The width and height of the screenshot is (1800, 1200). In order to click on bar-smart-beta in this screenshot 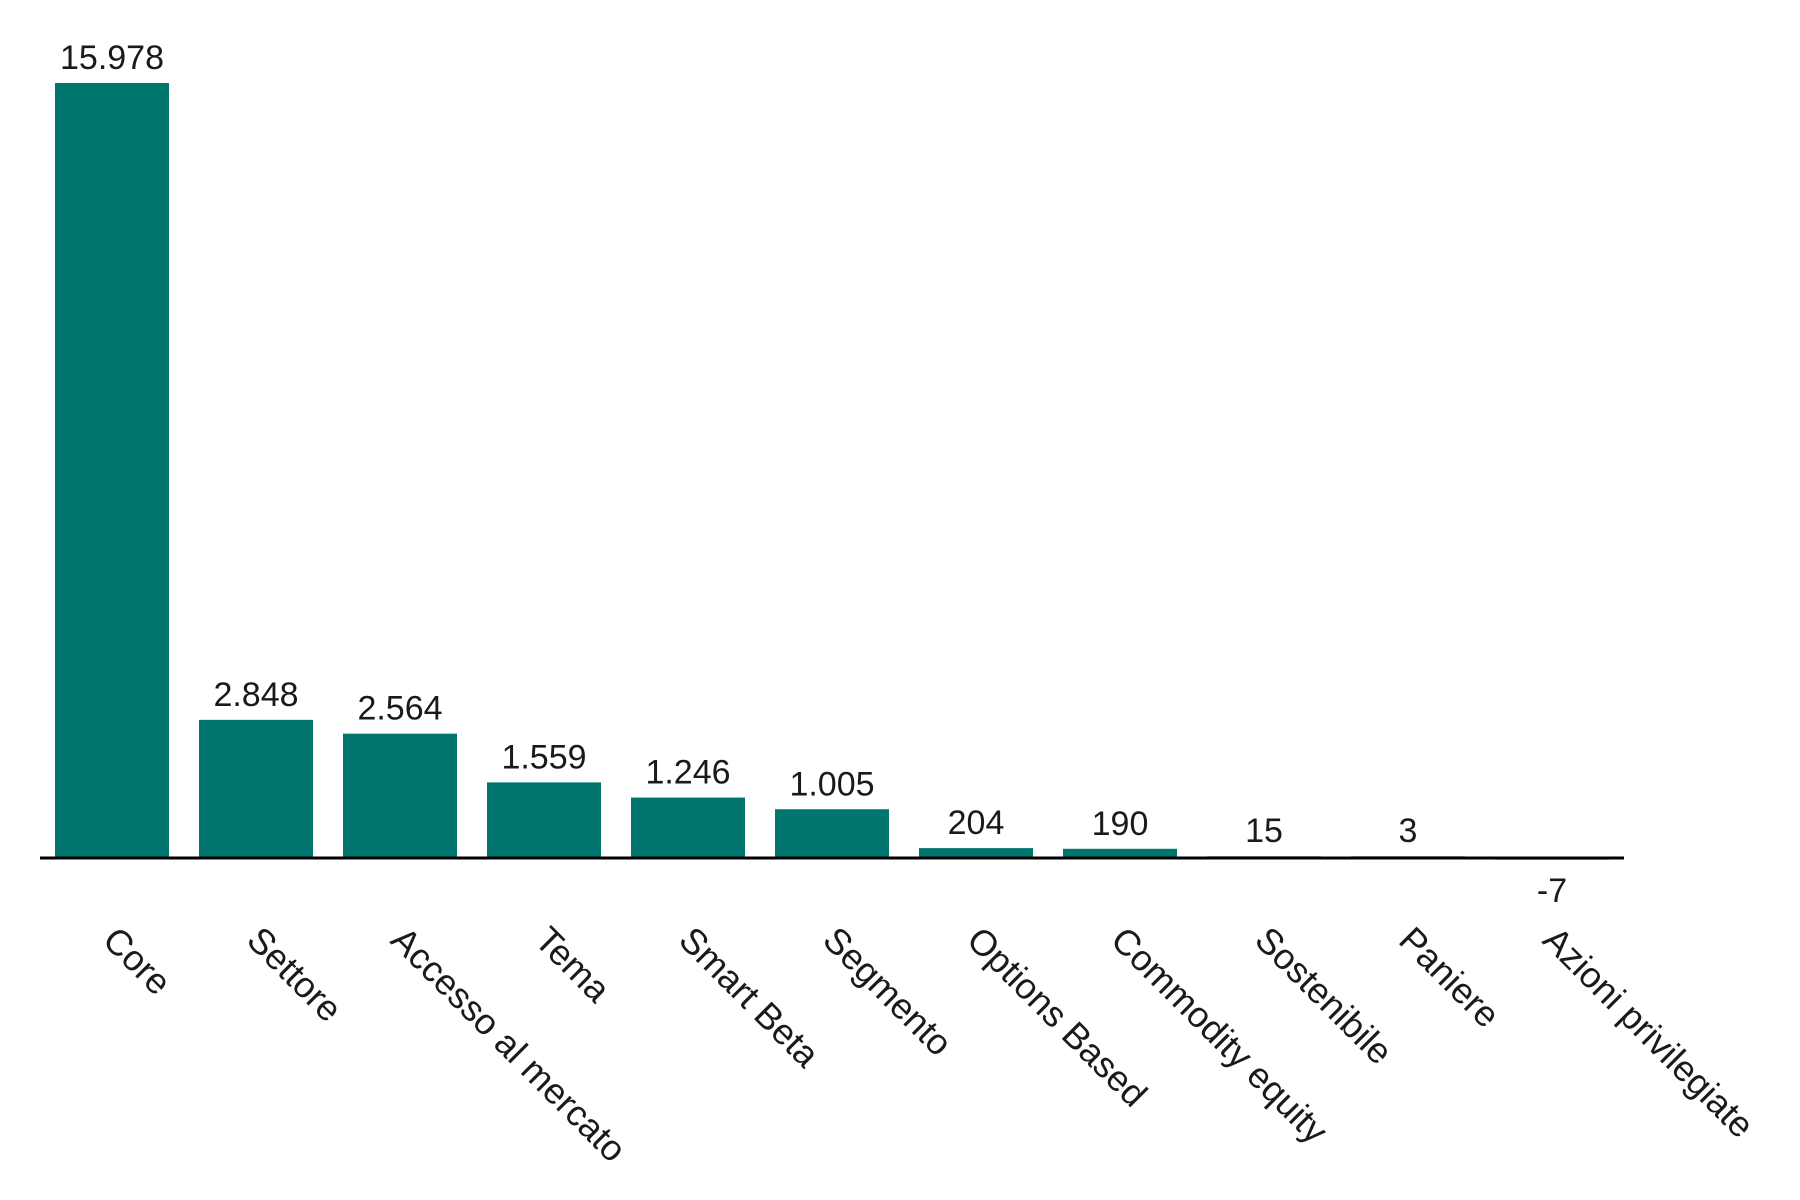, I will do `click(688, 827)`.